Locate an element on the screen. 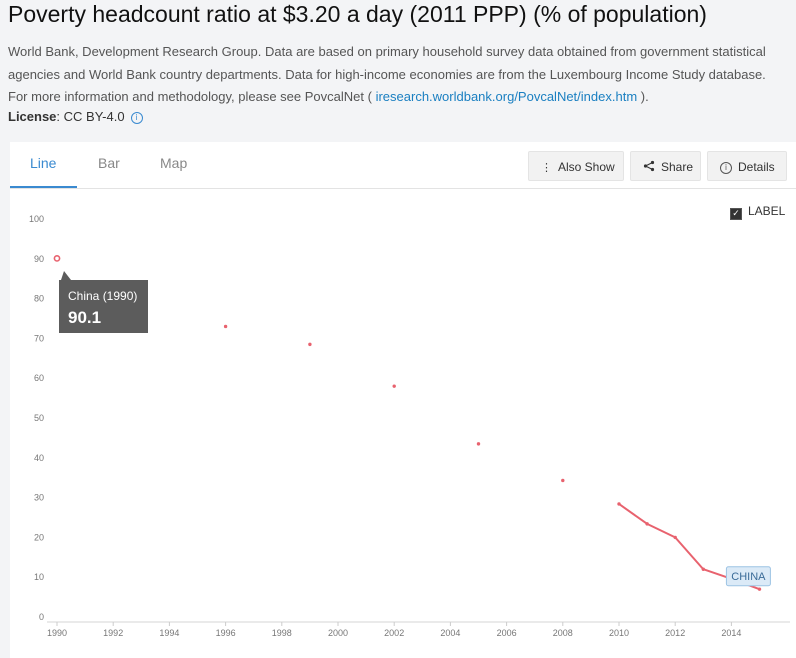  x-tick-label: 2002 is located at coordinates (394, 633).